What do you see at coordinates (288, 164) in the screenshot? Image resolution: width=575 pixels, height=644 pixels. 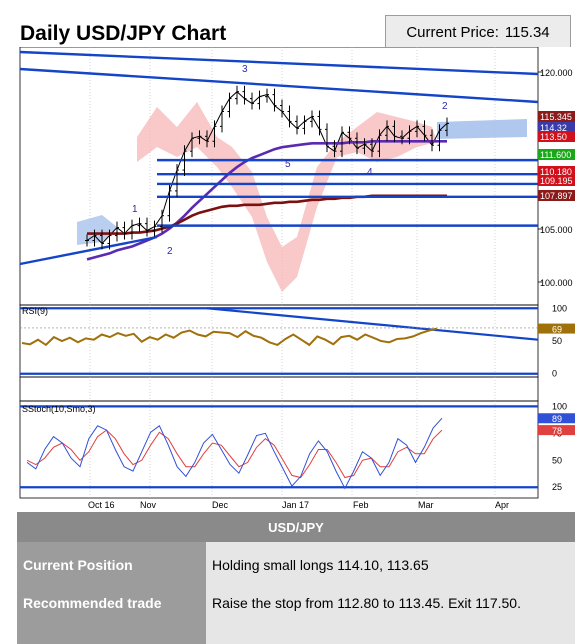 I see `wave-label: 5` at bounding box center [288, 164].